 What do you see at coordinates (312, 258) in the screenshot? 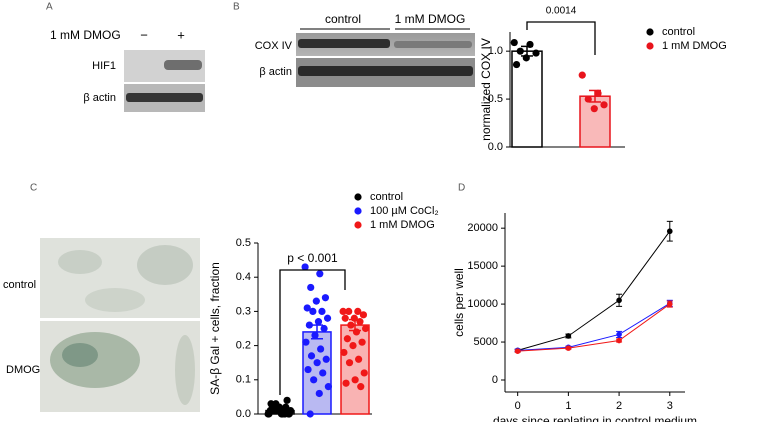
I see `annotation: p < 0.001` at bounding box center [312, 258].